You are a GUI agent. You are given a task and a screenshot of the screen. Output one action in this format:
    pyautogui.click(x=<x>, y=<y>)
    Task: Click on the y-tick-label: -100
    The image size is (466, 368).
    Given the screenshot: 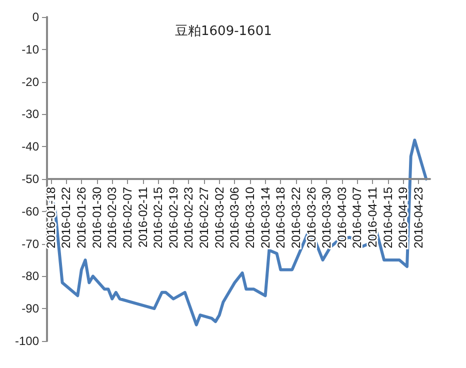 What is the action you would take?
    pyautogui.click(x=27, y=341)
    